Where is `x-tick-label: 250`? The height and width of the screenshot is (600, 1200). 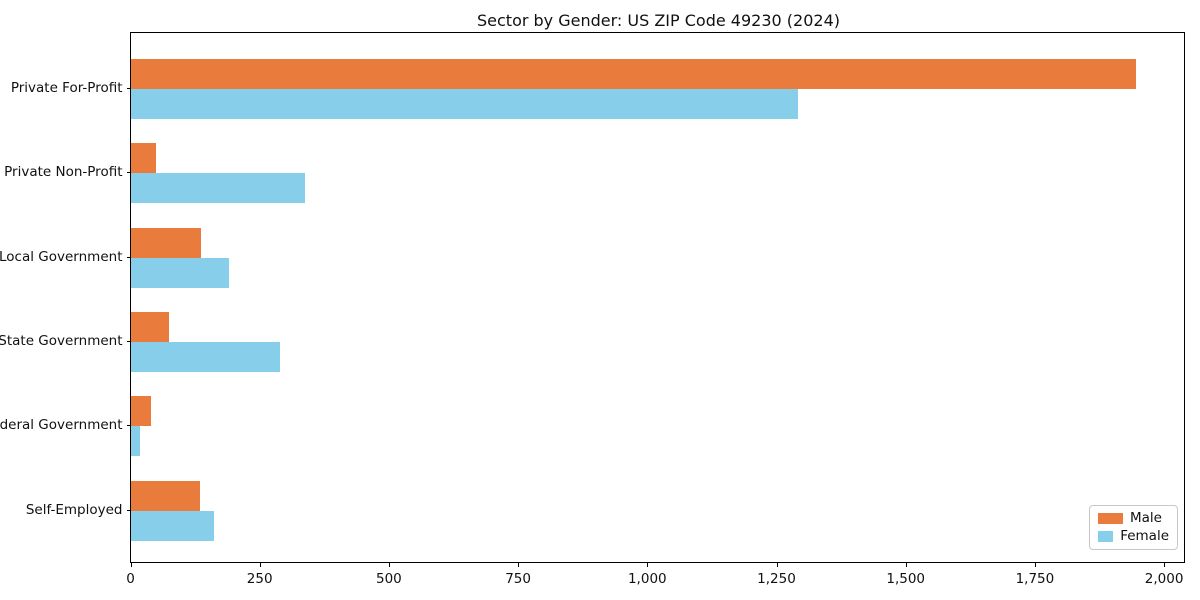 x-tick-label: 250 is located at coordinates (259, 579).